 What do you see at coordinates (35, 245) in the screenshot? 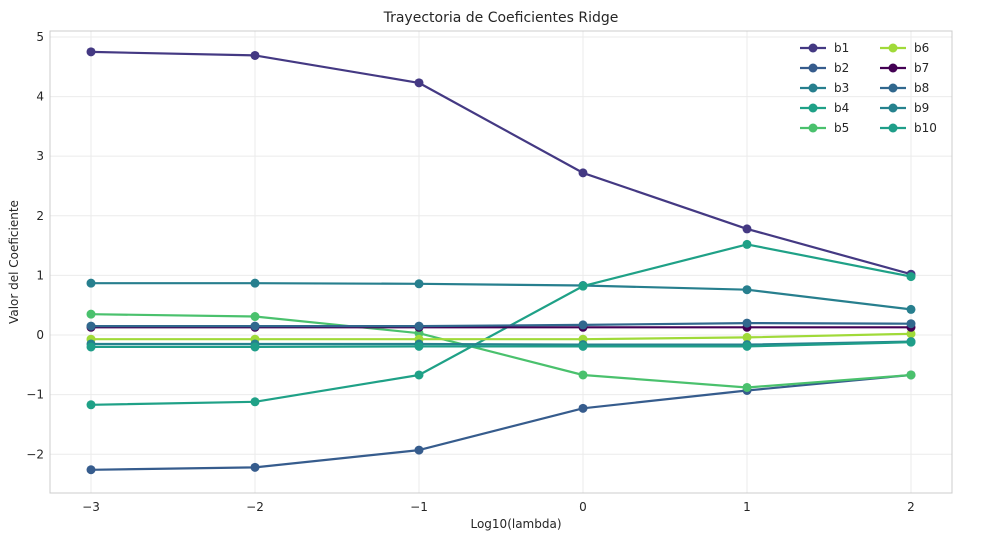
I see `y-tick-labels: −2 −1 0 1 2 3 4 5` at bounding box center [35, 245].